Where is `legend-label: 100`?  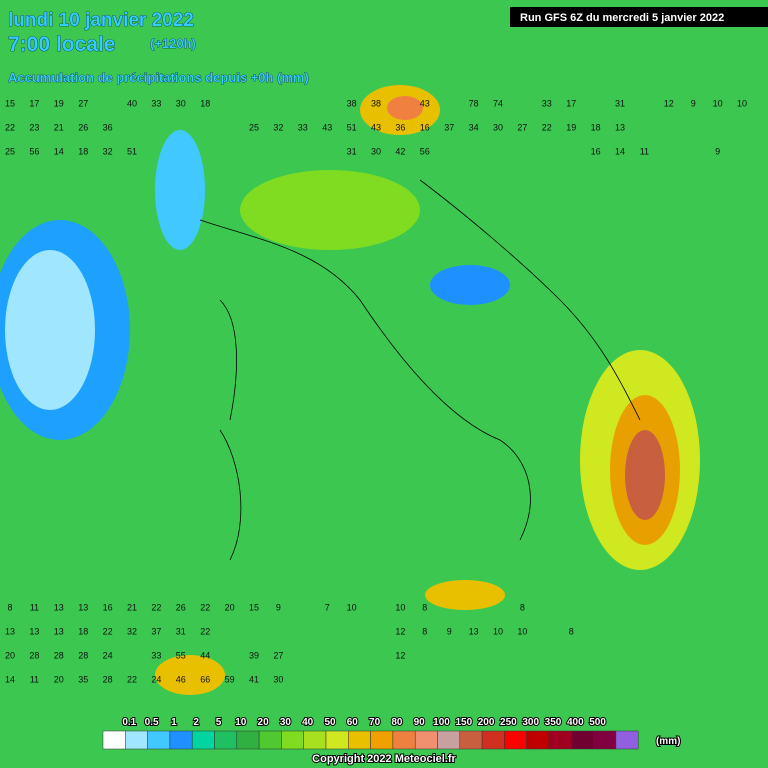 legend-label: 100 is located at coordinates (441, 722).